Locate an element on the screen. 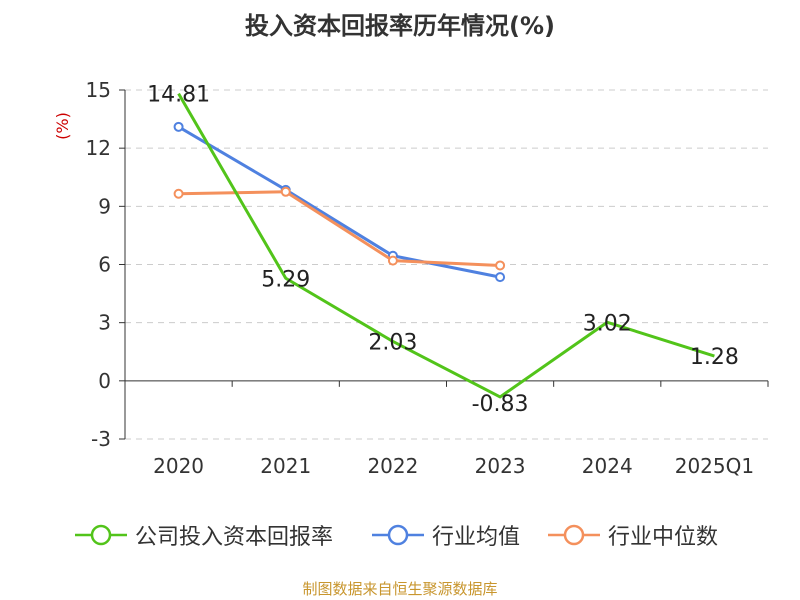 Image resolution: width=800 pixels, height=600 pixels. y-tick-label: 3 is located at coordinates (104, 323).